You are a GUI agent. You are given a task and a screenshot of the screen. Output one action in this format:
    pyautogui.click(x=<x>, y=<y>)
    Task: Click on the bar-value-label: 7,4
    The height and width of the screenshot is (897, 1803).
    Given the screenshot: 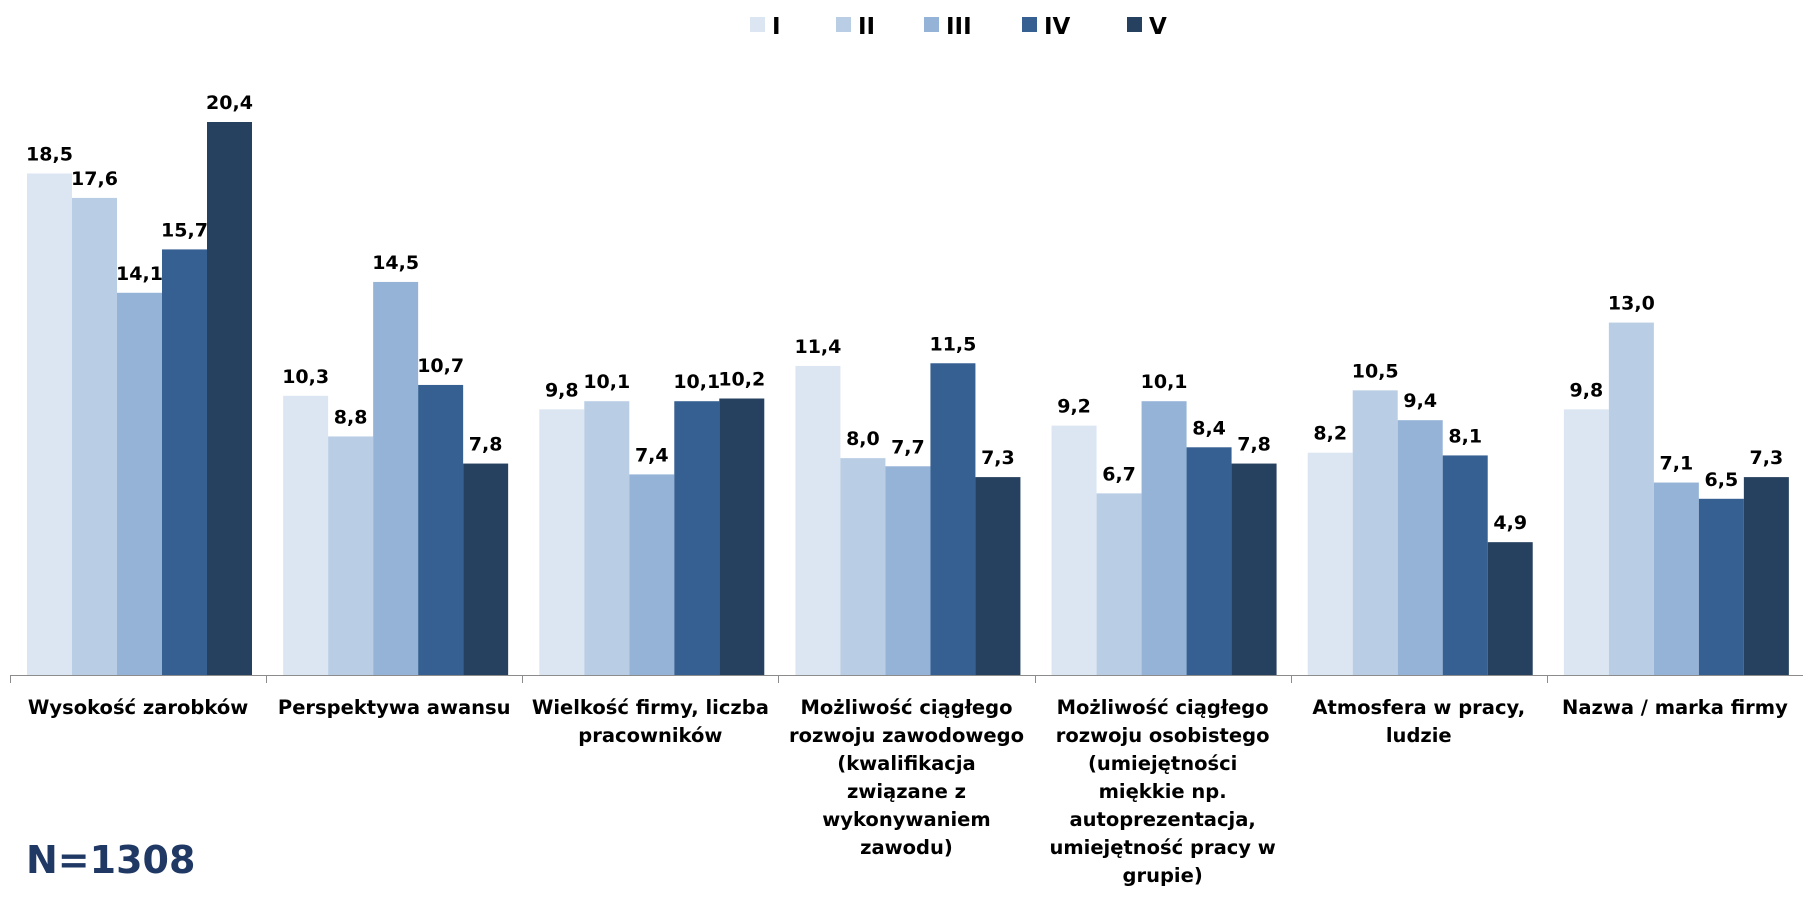 What is the action you would take?
    pyautogui.click(x=652, y=455)
    